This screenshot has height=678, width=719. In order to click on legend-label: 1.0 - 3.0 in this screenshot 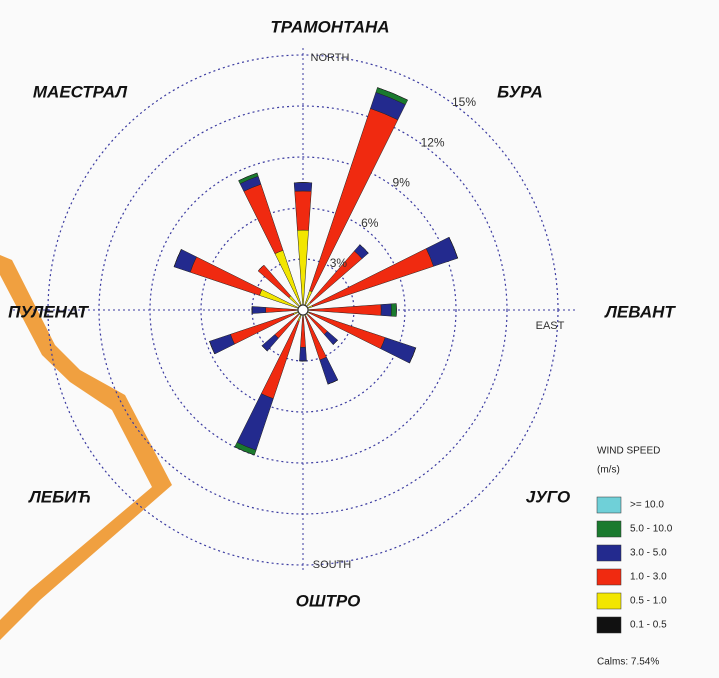, I will do `click(648, 577)`.